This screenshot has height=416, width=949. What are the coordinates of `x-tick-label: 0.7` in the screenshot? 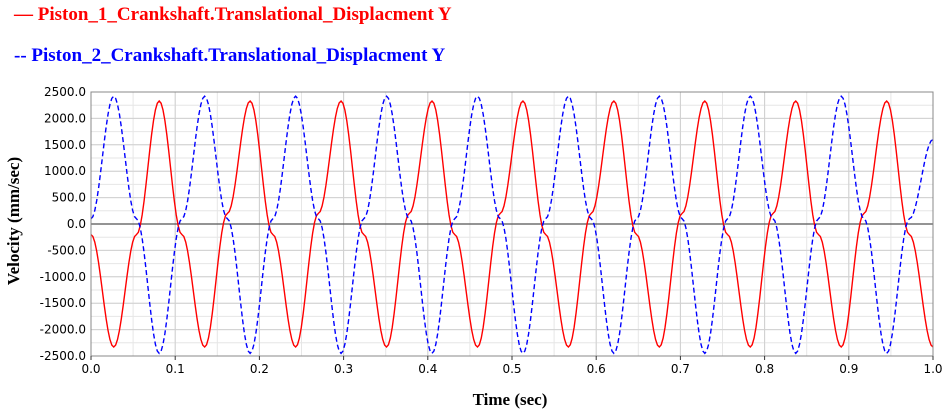 It's located at (680, 369).